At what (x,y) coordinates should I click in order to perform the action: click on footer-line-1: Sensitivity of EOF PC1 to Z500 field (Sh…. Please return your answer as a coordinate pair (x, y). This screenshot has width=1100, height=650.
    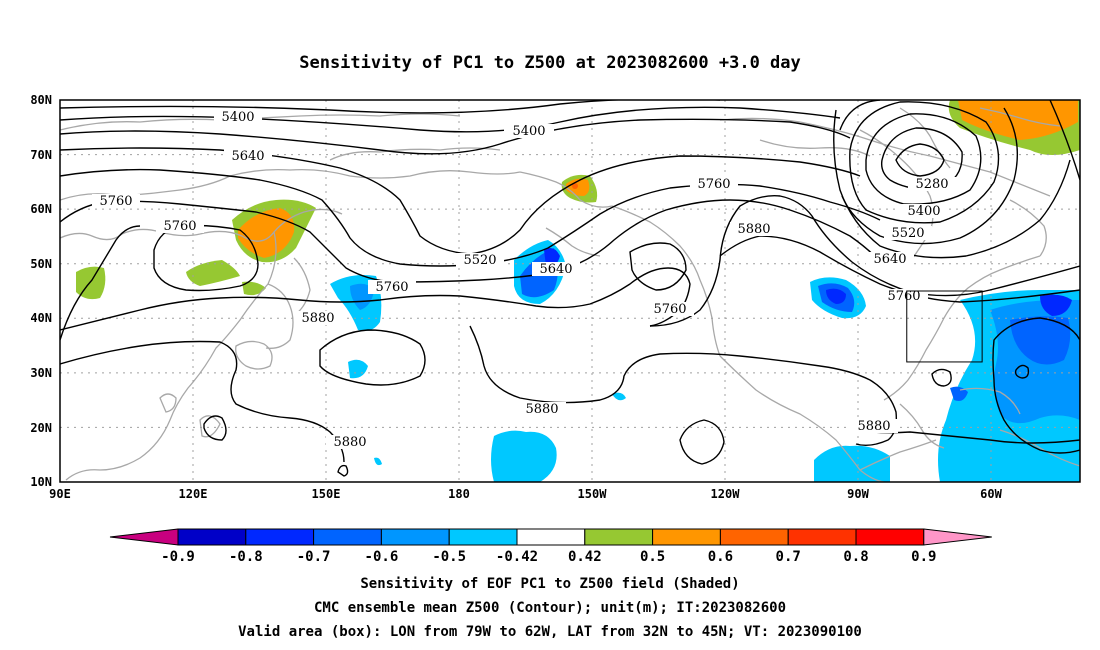
    Looking at the image, I should click on (549, 584).